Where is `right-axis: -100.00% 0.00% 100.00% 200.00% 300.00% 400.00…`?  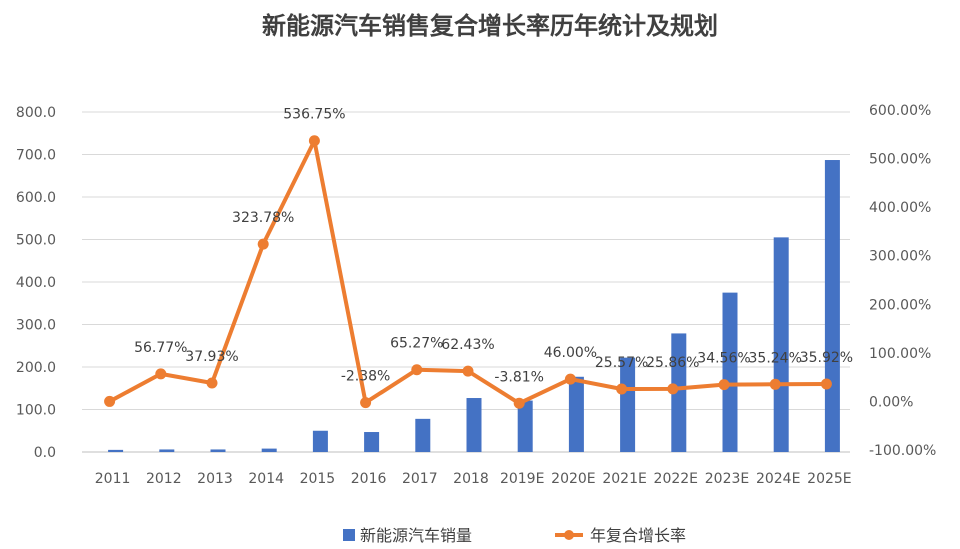
right-axis: -100.00% 0.00% 100.00% 200.00% 300.00% 400.00… is located at coordinates (902, 281).